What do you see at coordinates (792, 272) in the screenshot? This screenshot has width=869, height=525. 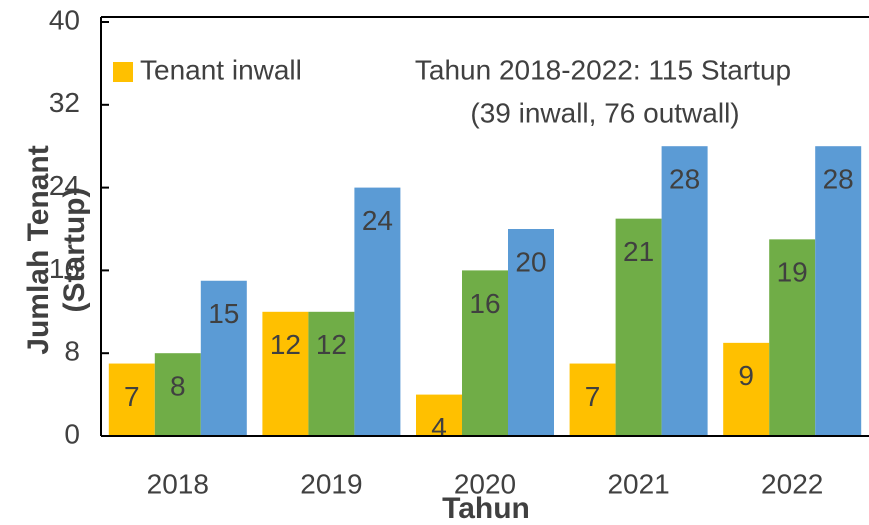 I see `data-label: 19` at bounding box center [792, 272].